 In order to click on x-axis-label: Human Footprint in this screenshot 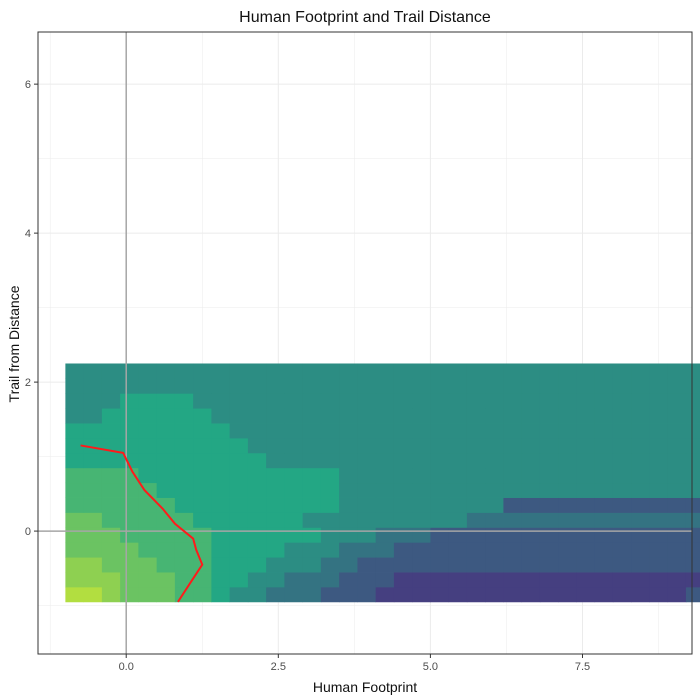, I will do `click(365, 687)`.